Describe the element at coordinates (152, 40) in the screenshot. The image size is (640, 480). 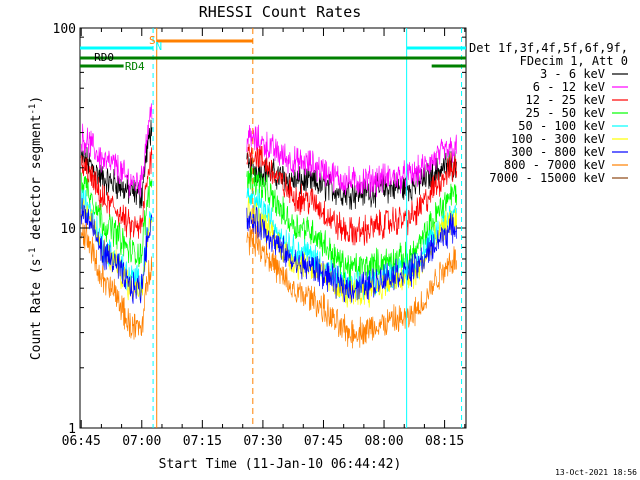
I see `saa-label: S` at that location.